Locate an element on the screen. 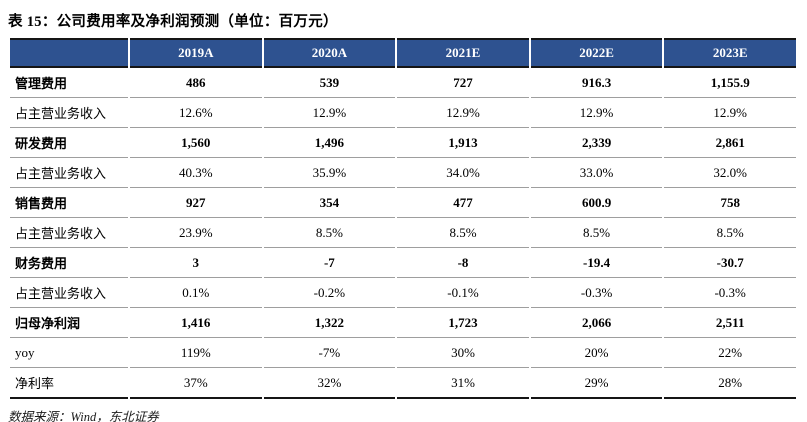 The height and width of the screenshot is (422, 807). table-row: 管理费用 486 539 727 916.3 1,155.9 is located at coordinates (403, 83).